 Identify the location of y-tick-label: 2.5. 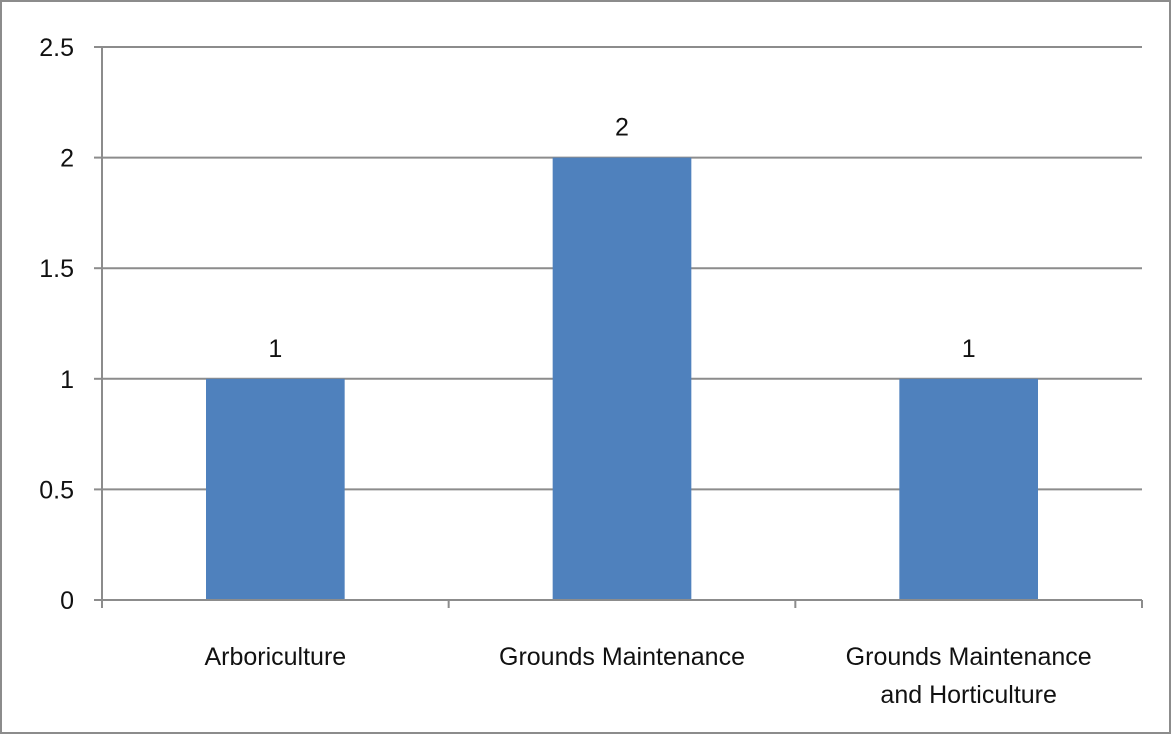
(56, 48).